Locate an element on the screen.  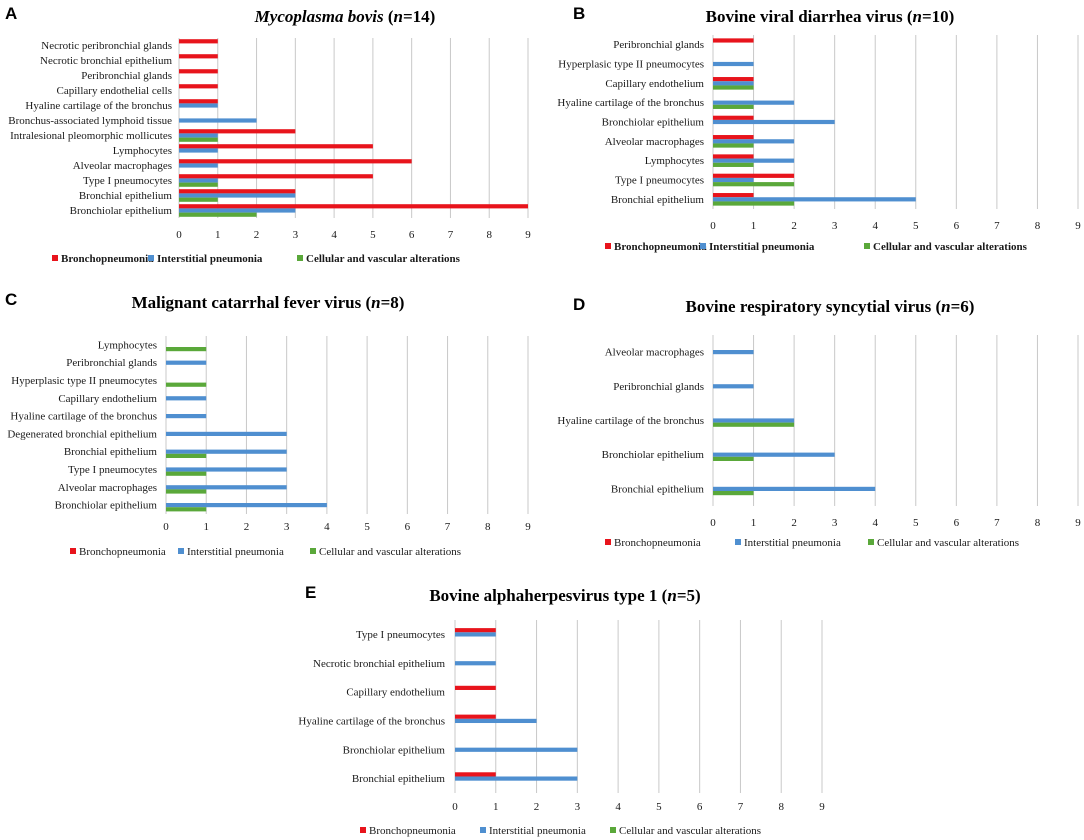
title-part: =6 is located at coordinates (960, 306).